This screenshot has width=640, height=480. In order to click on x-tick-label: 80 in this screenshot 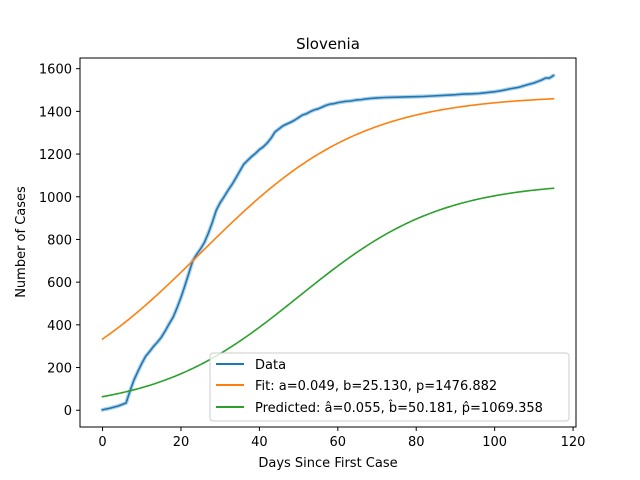, I will do `click(416, 442)`.